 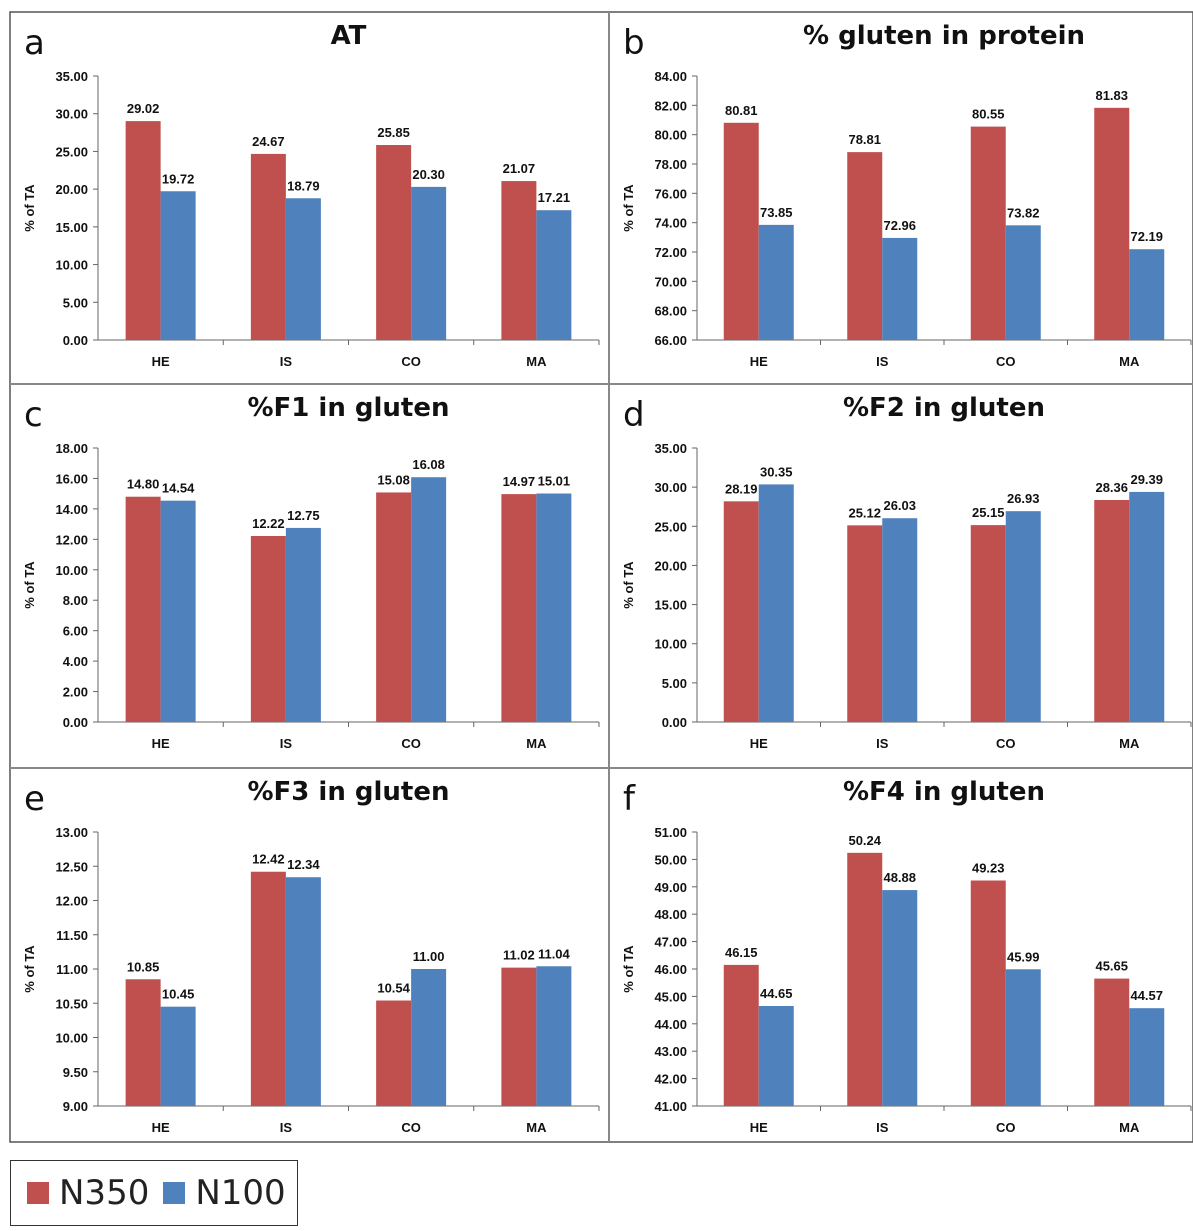 I want to click on y-tick-label: 10.50, so click(x=71, y=1003).